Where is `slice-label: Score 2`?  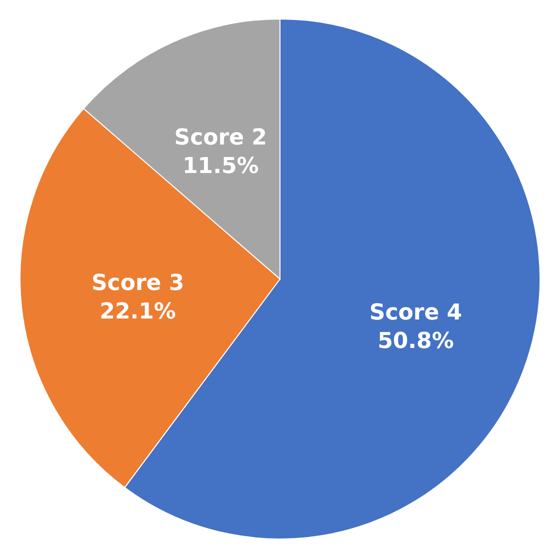 slice-label: Score 2 is located at coordinates (221, 138).